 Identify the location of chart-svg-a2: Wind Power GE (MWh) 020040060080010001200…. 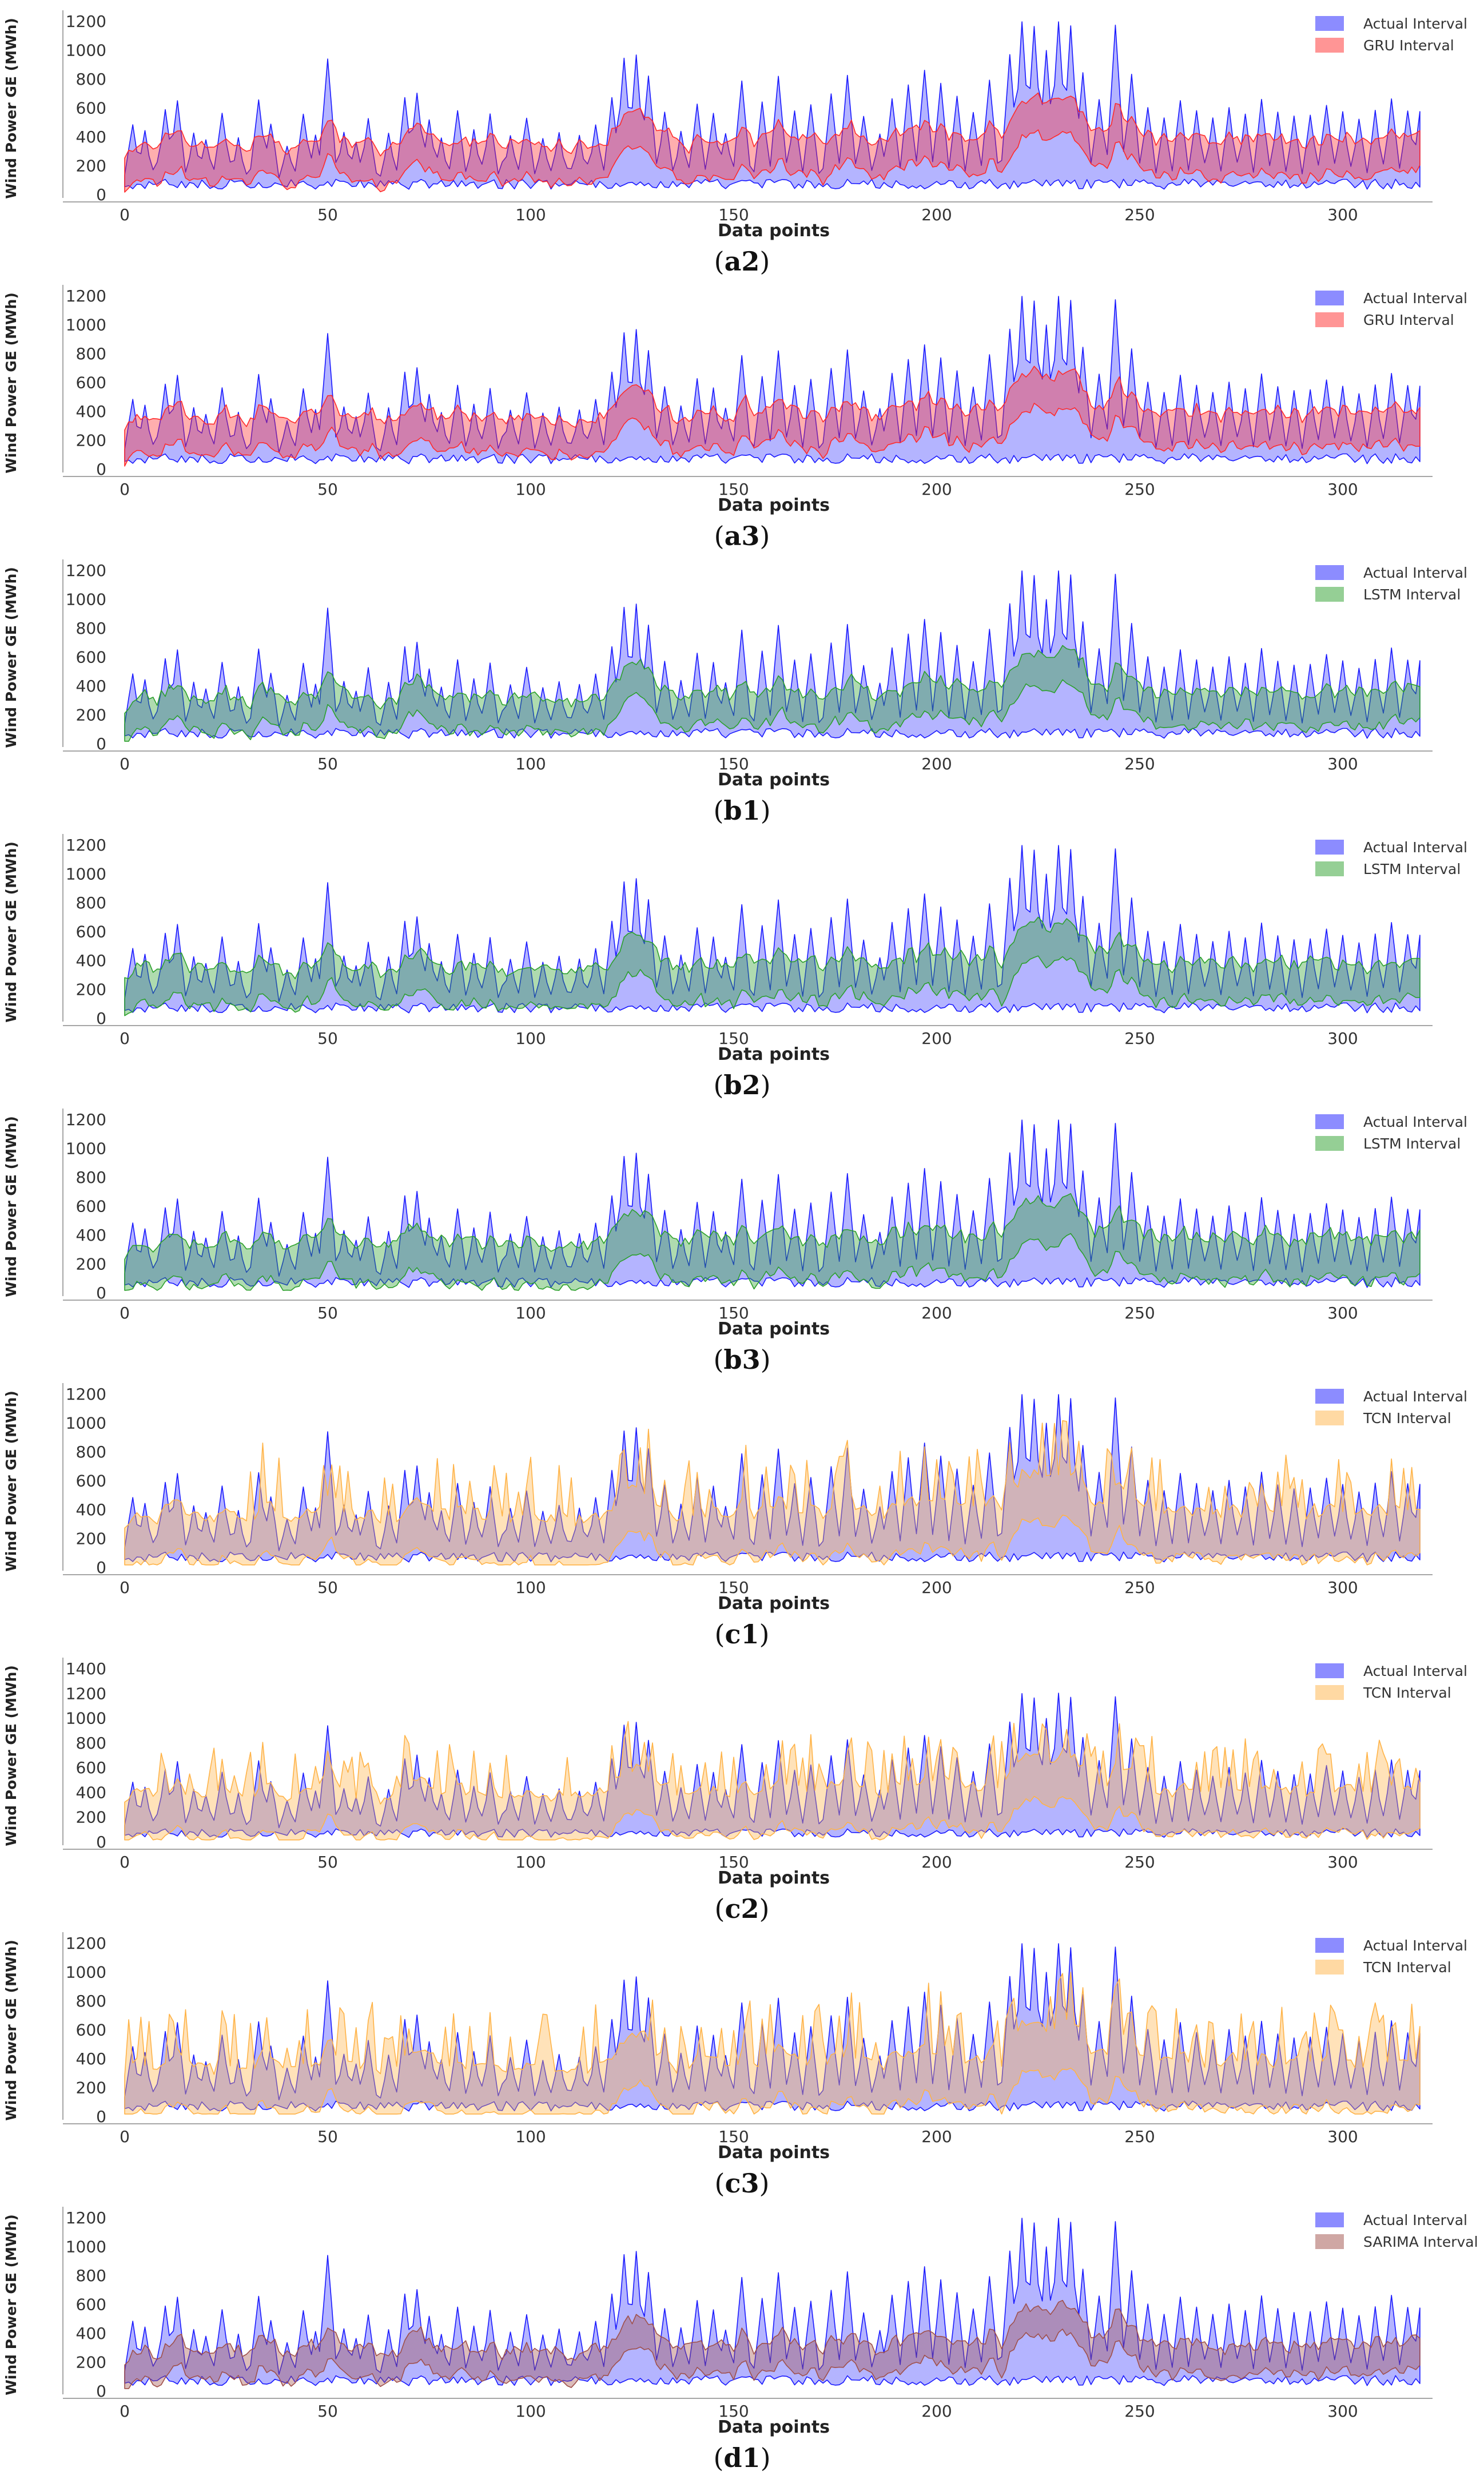
(735, 126).